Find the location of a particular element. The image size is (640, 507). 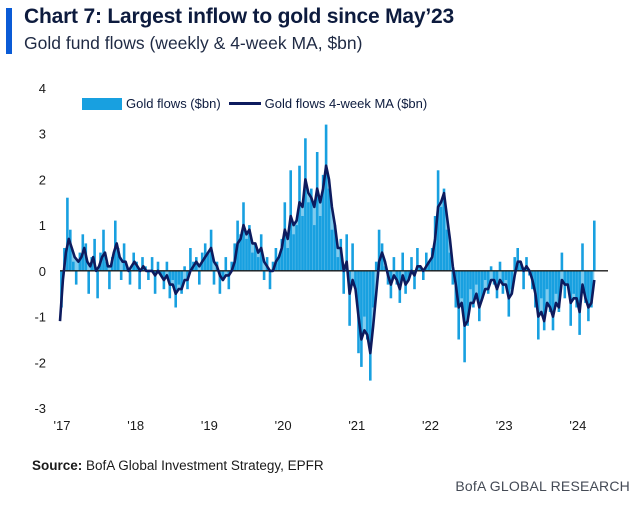

x-tick-label: '21 is located at coordinates (356, 425).